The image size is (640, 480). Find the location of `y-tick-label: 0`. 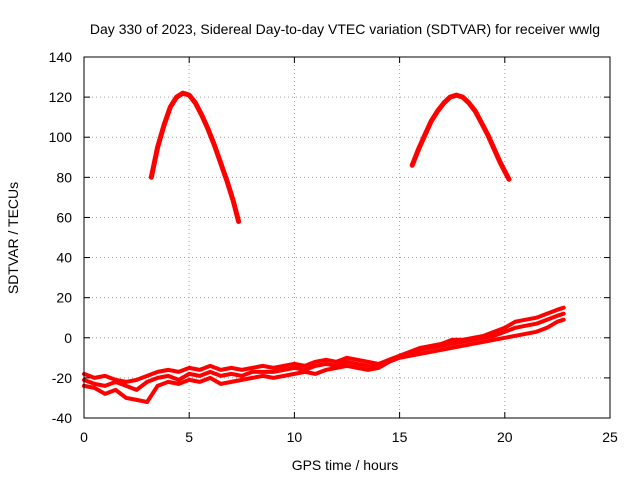

y-tick-label: 0 is located at coordinates (68, 338).